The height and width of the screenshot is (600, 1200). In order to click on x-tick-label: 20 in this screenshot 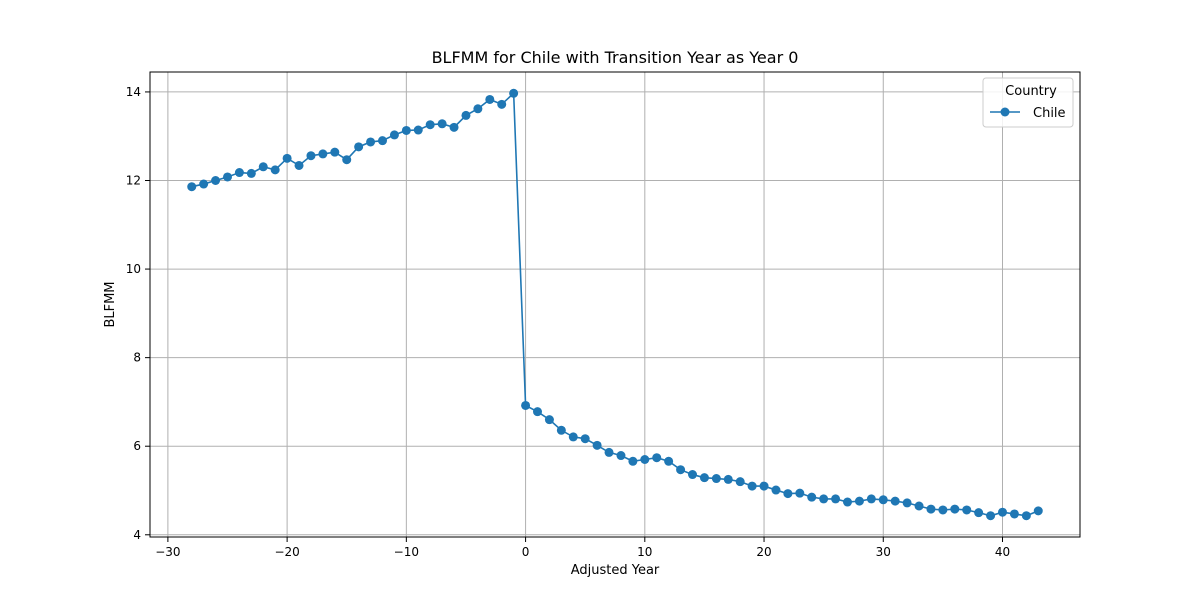, I will do `click(763, 552)`.